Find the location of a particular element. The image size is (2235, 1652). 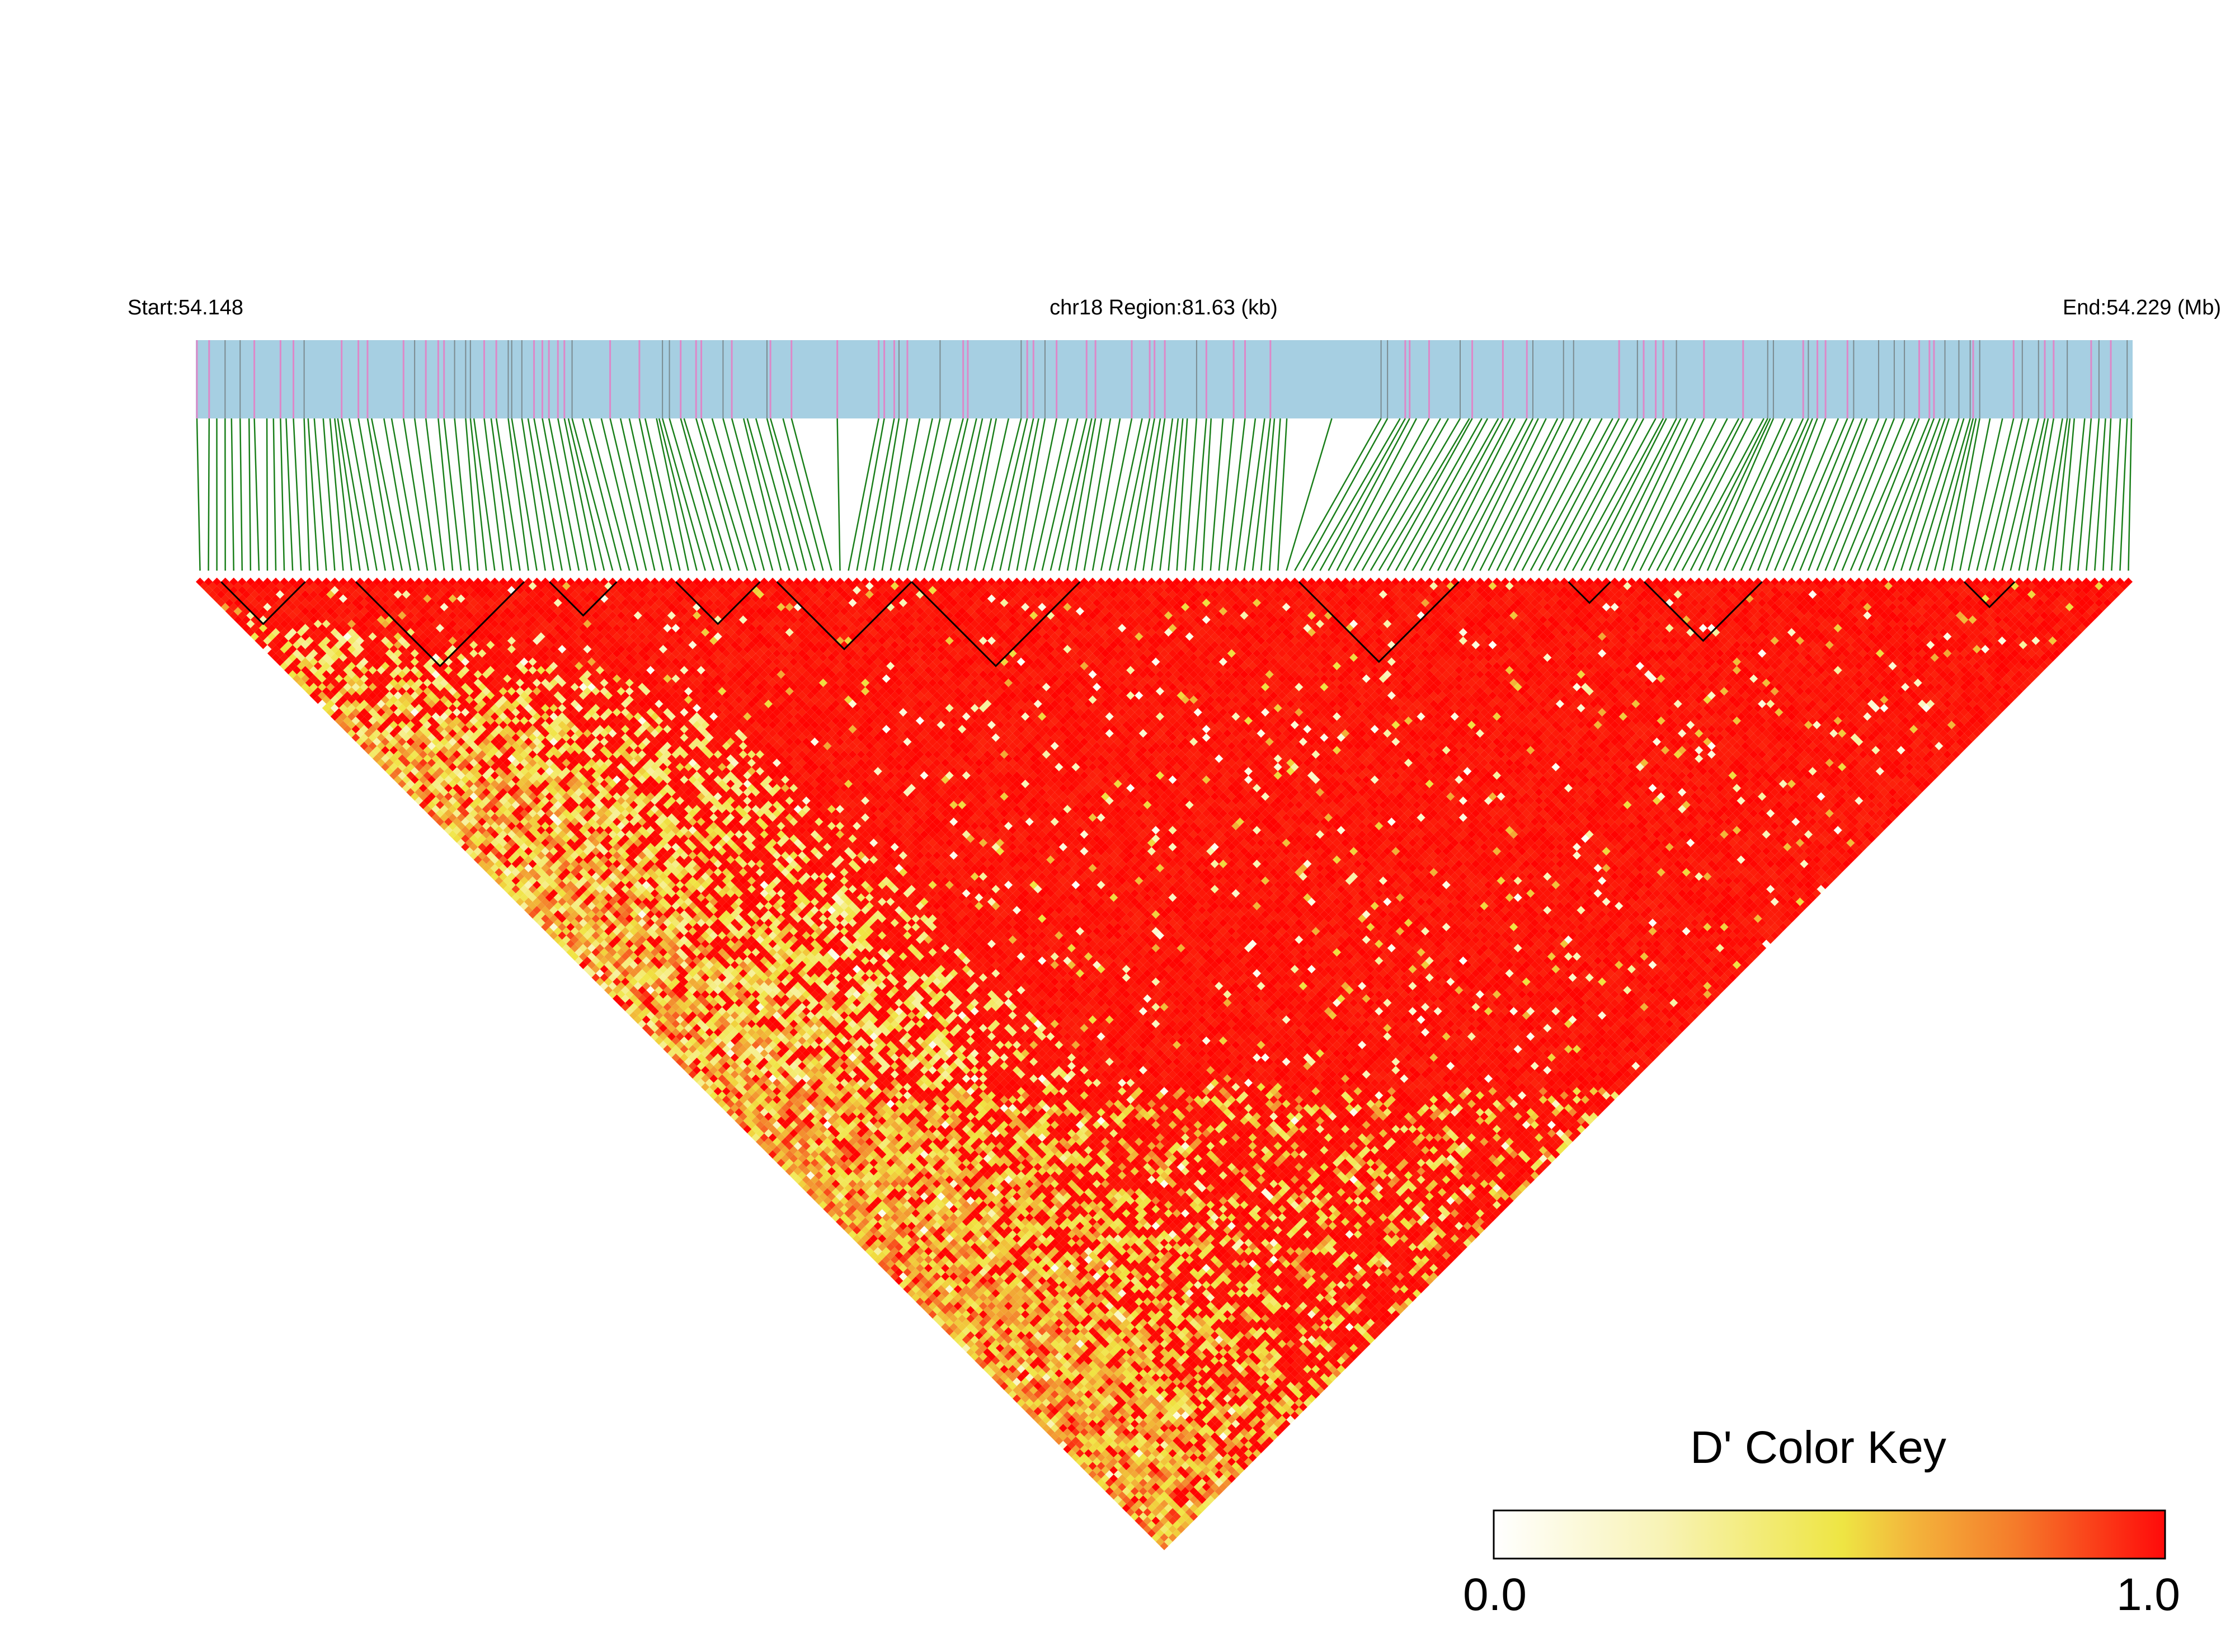

region-title-label: chr18 Region:81.63 (kb) is located at coordinates (1164, 308).